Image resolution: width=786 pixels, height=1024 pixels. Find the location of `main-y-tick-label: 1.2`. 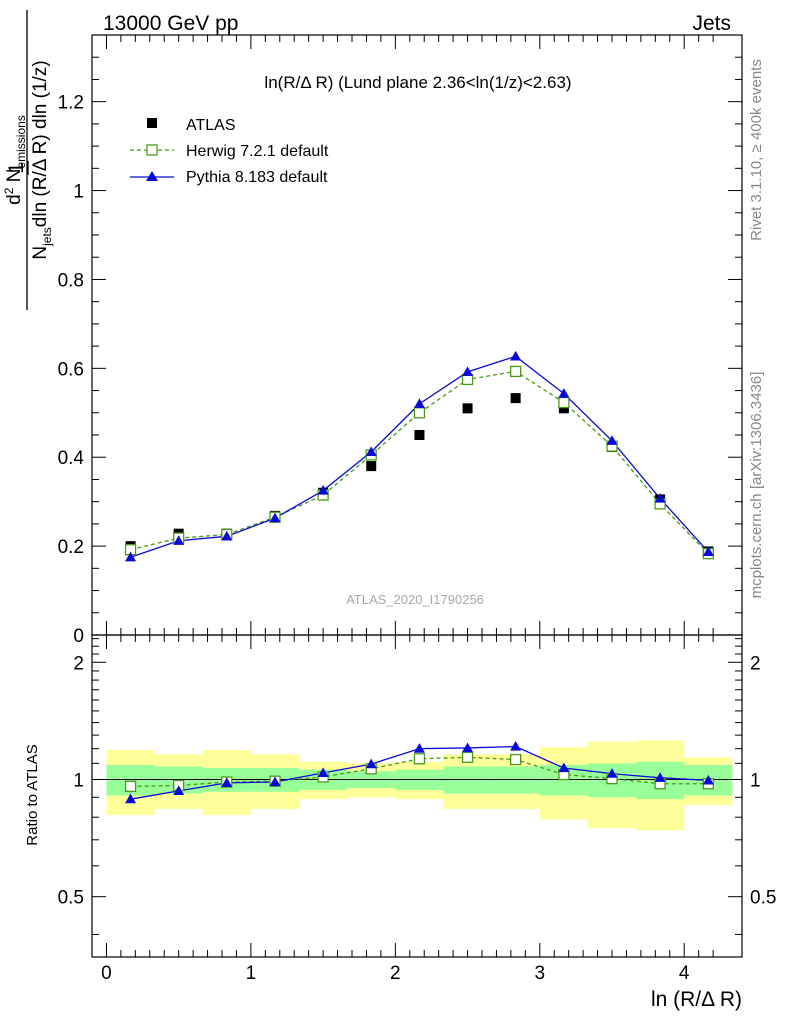

main-y-tick-label: 1.2 is located at coordinates (71, 103).